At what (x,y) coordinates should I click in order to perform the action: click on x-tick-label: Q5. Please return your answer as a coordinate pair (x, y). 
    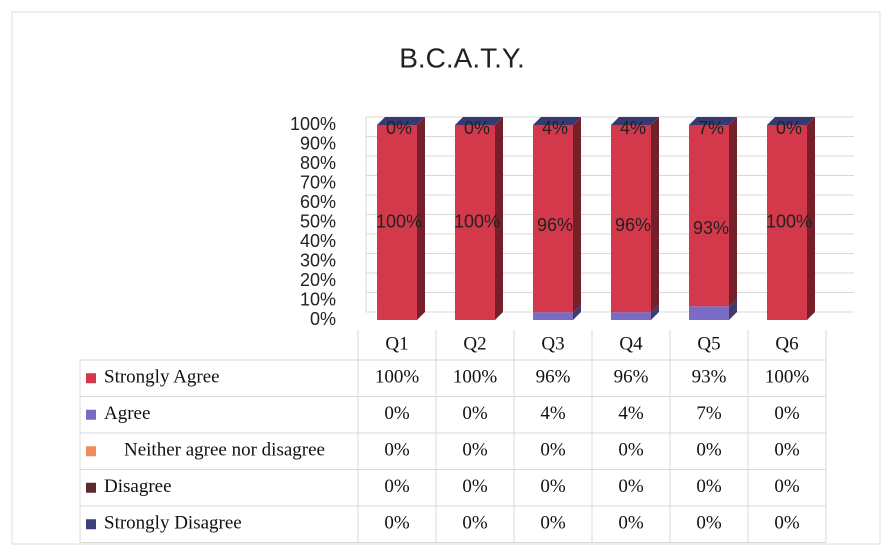
    Looking at the image, I should click on (708, 343).